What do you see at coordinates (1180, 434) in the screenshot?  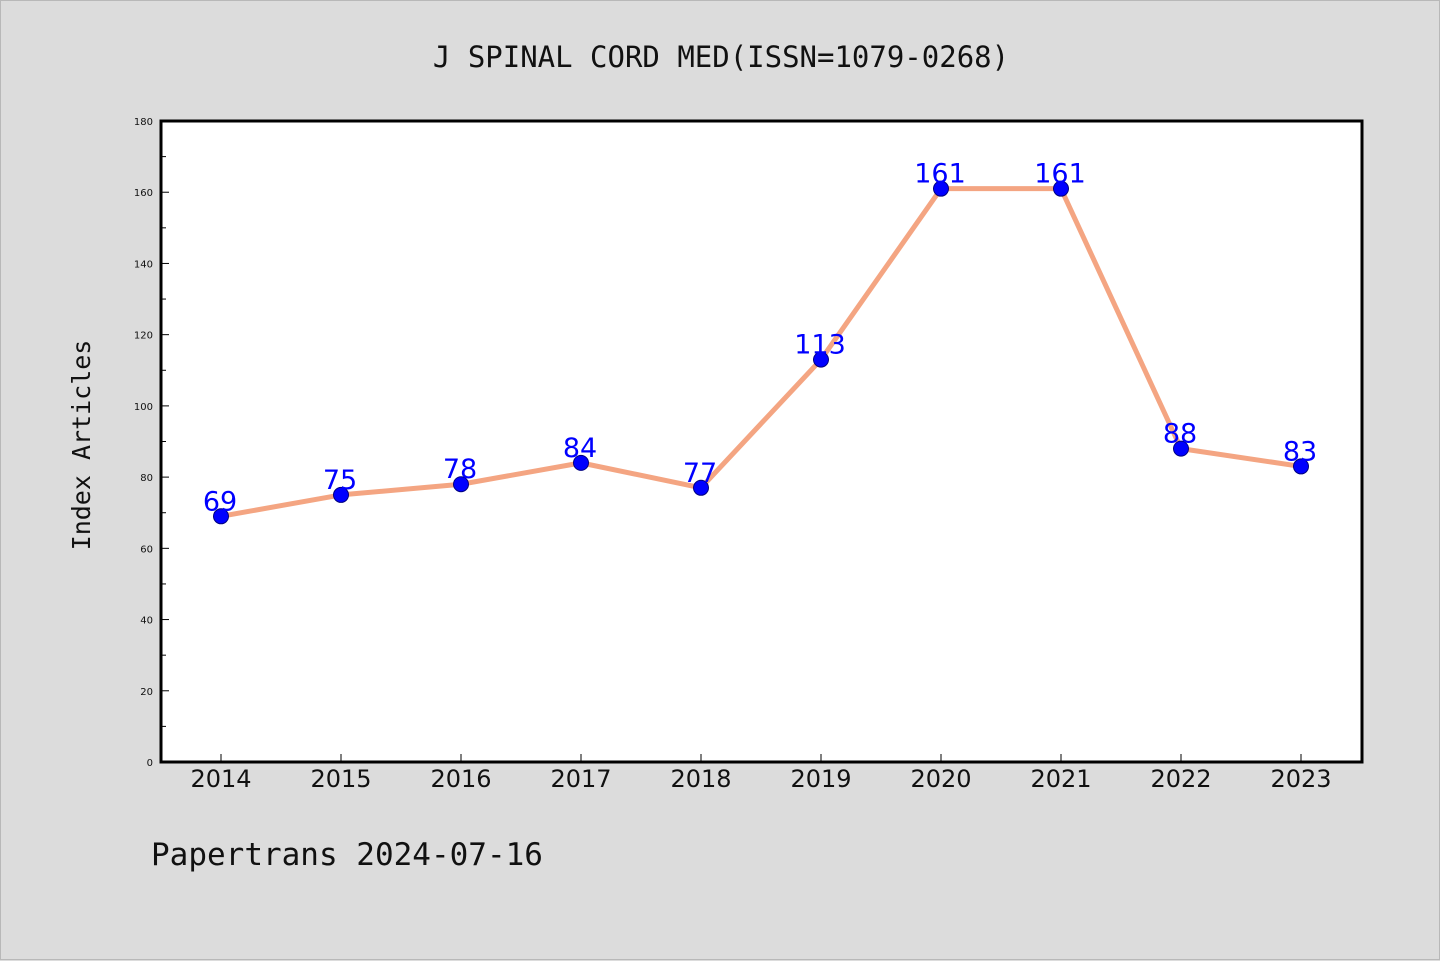 I see `data-label: 88` at bounding box center [1180, 434].